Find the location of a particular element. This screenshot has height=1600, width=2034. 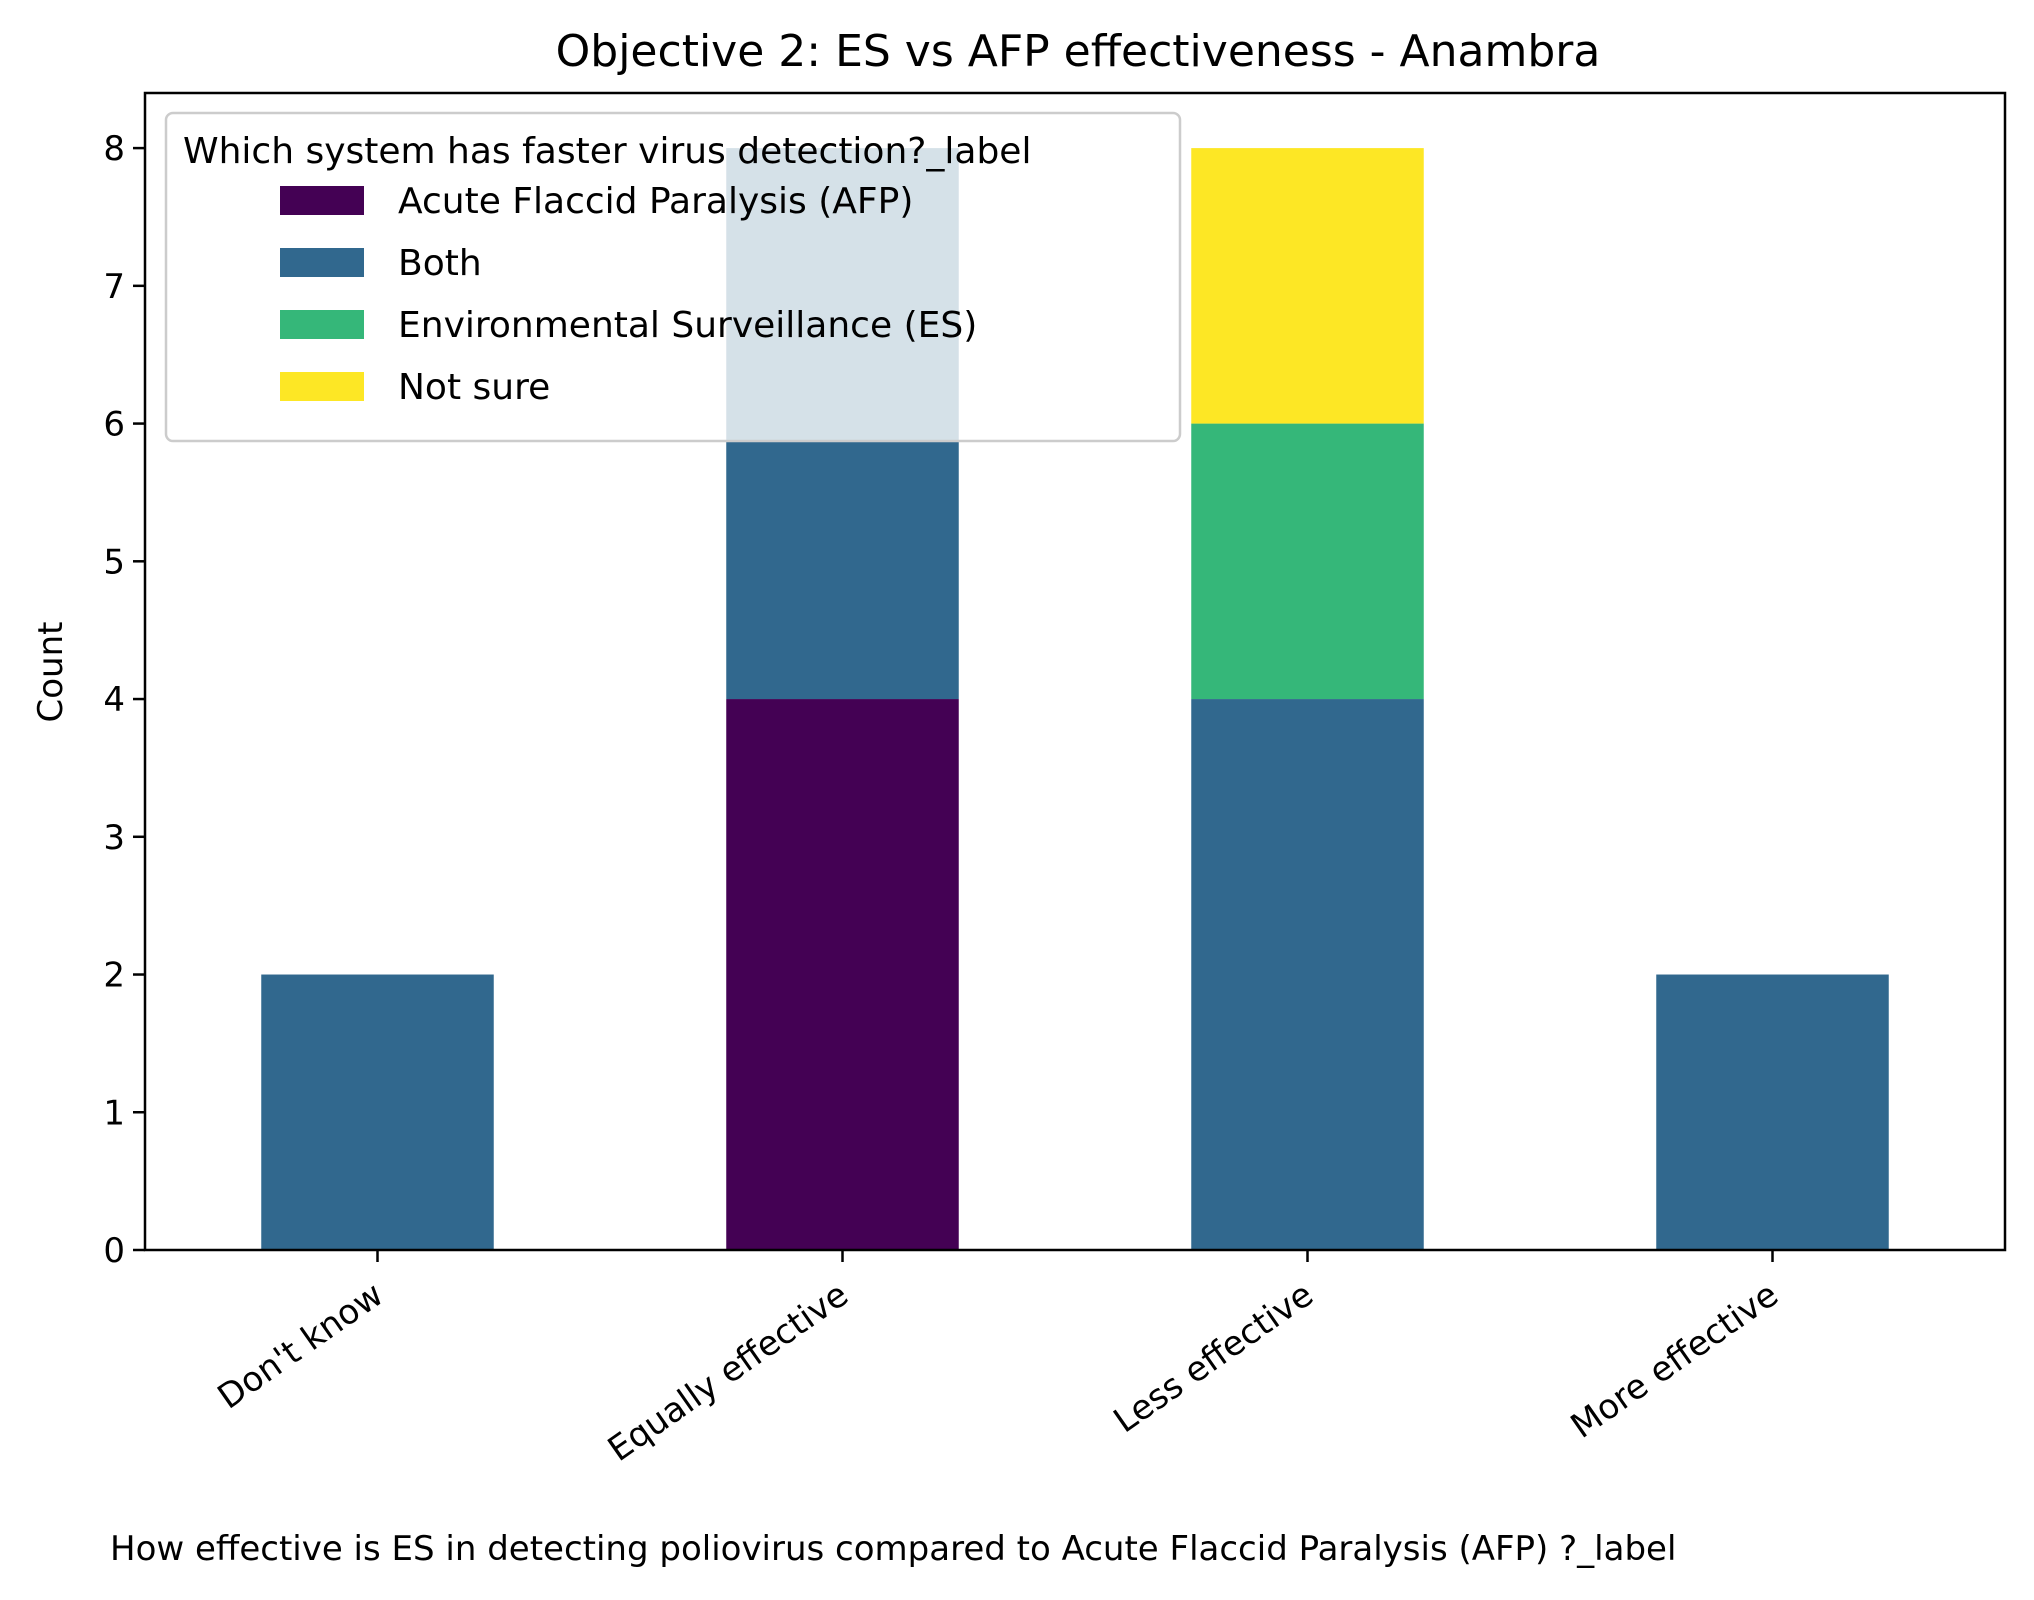

legend-swatch-both is located at coordinates (322, 262).